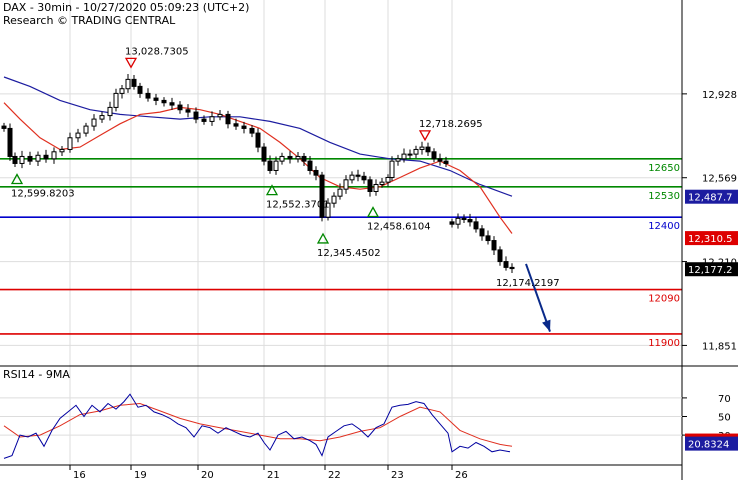  Describe the element at coordinates (451, 124) in the screenshot. I see `annotation-high-label: 12,718.2695` at that location.